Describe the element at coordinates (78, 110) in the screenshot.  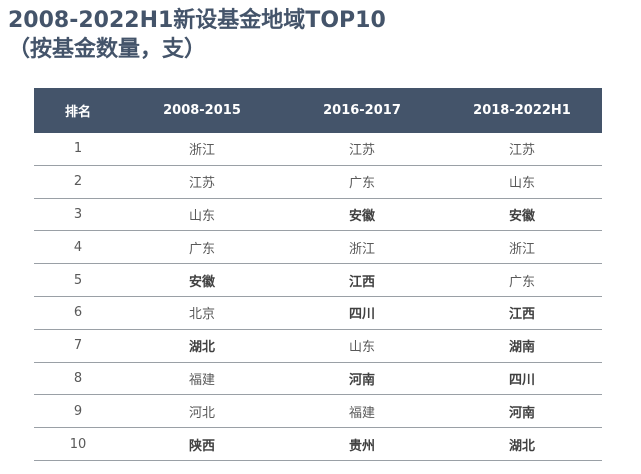
I see `header-rank: 排名` at that location.